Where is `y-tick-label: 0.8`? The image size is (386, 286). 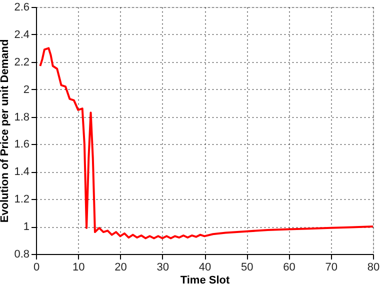
y-tick-label: 0.8 is located at coordinates (22, 254).